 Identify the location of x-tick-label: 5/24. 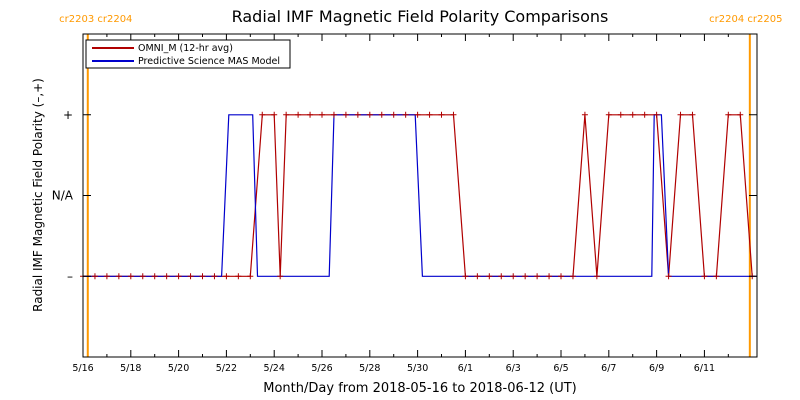
(274, 368).